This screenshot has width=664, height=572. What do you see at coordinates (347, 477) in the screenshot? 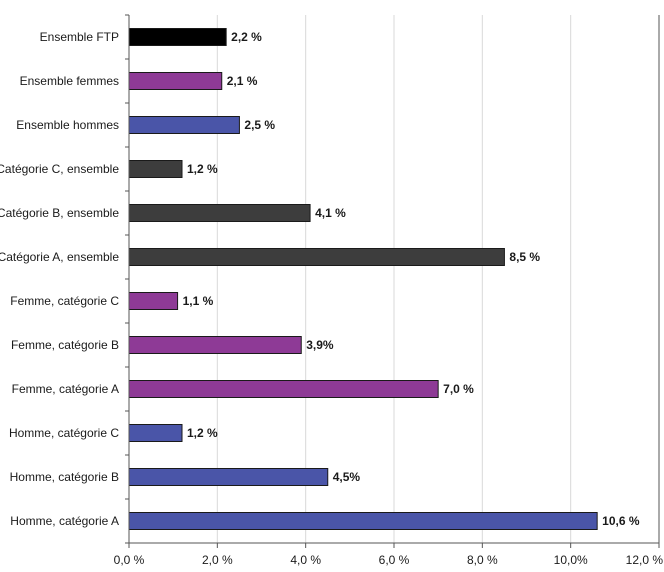
I see `value-label: 4,5%` at bounding box center [347, 477].